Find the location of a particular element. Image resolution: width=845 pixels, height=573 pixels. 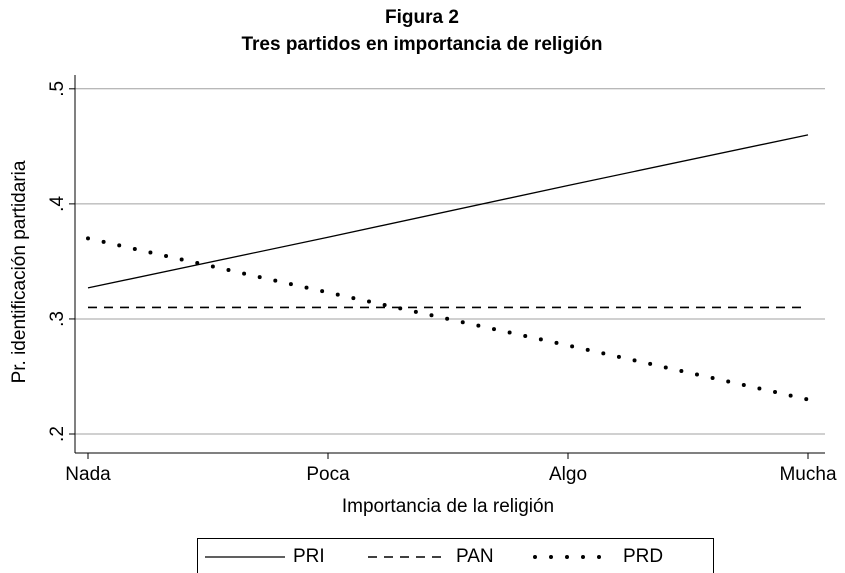

y-tick-label: .2 is located at coordinates (57, 434).